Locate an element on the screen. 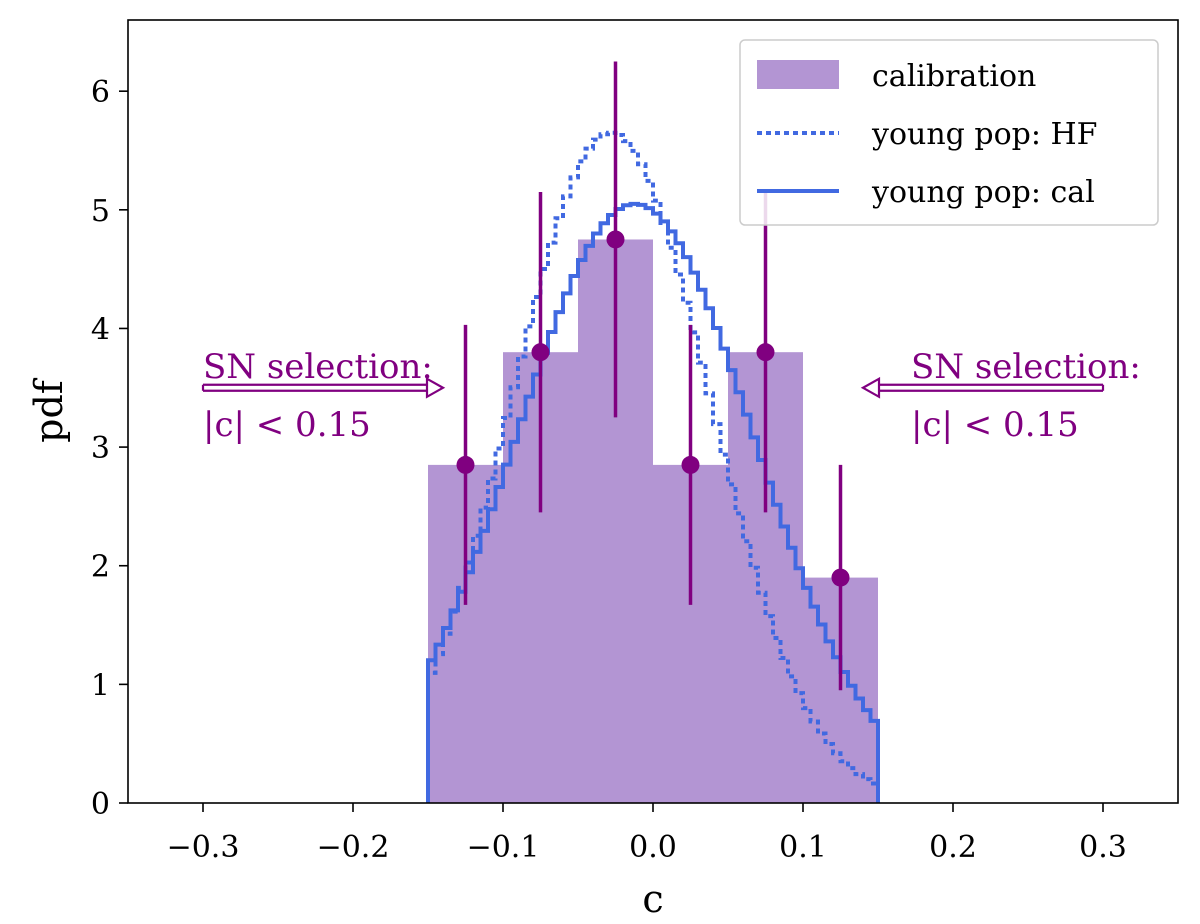  y-tick-label: 4 is located at coordinates (100, 329).